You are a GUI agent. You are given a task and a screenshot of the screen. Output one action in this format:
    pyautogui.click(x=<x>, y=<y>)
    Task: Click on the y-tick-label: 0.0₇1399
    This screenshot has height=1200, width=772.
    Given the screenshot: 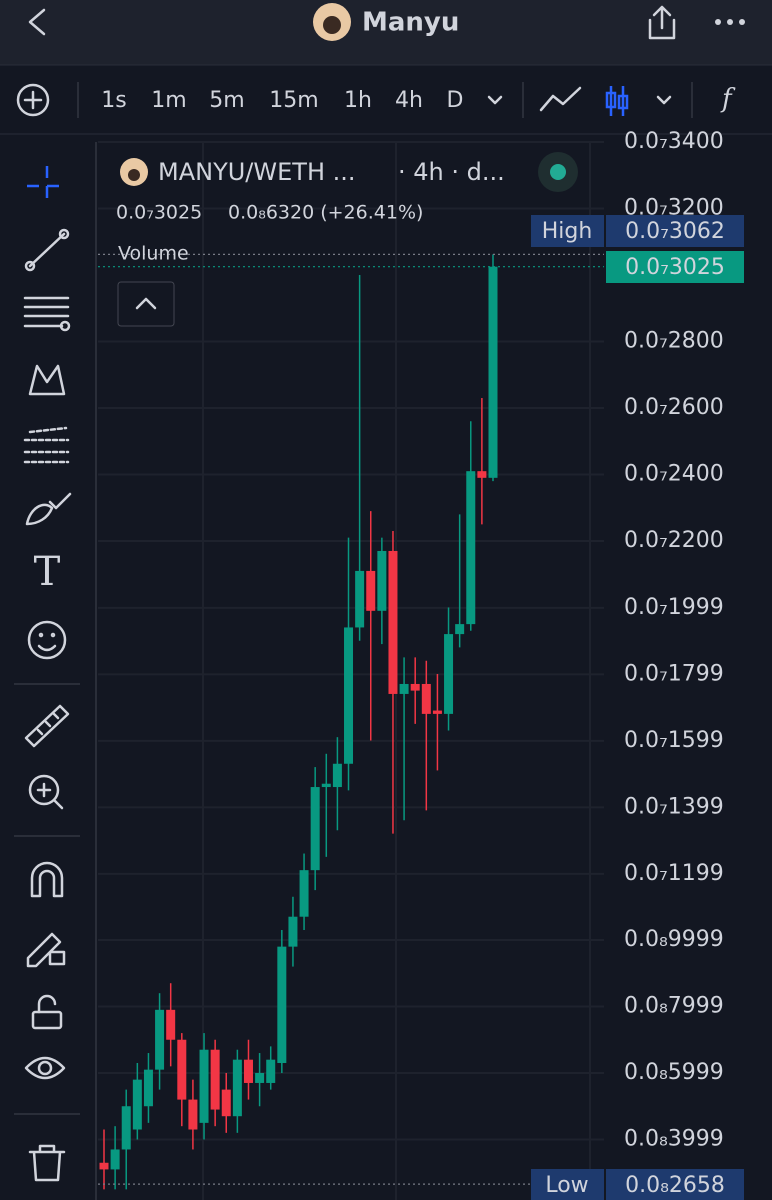 What is the action you would take?
    pyautogui.click(x=674, y=806)
    